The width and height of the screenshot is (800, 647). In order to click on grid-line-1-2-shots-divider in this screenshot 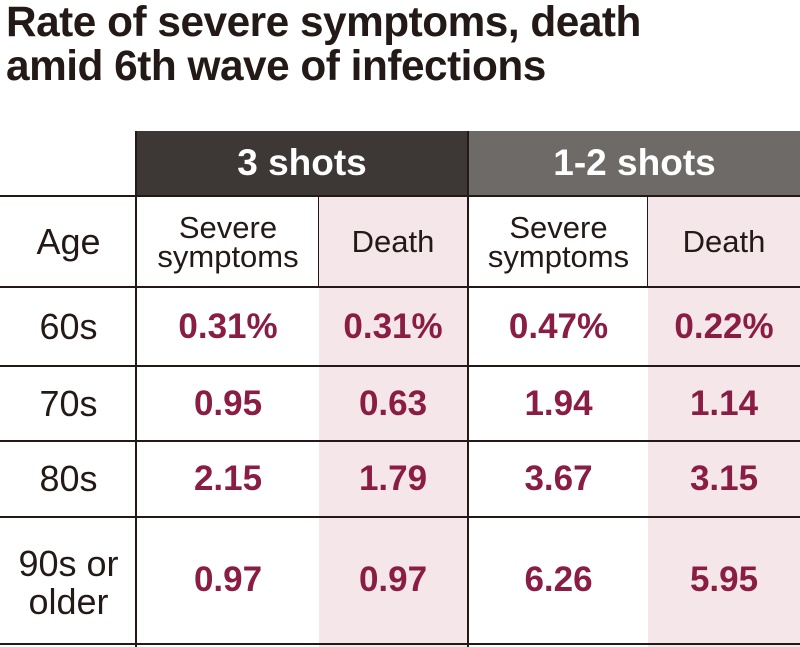, I will do `click(647, 241)`.